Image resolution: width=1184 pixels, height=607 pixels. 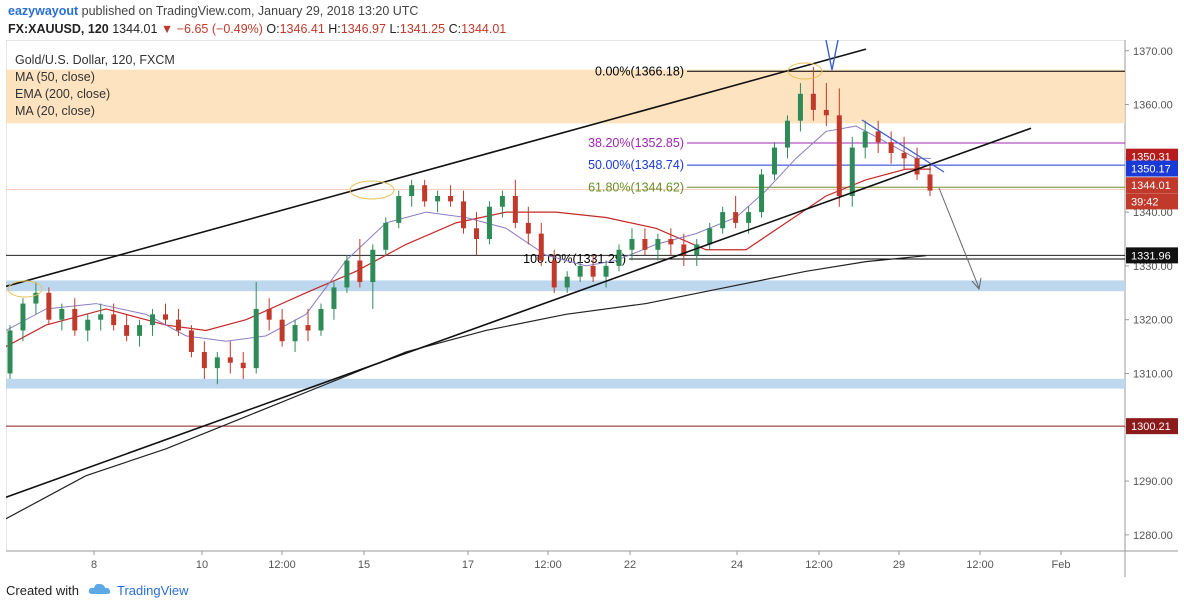 I want to click on time-tick-label: Feb, so click(x=1061, y=565).